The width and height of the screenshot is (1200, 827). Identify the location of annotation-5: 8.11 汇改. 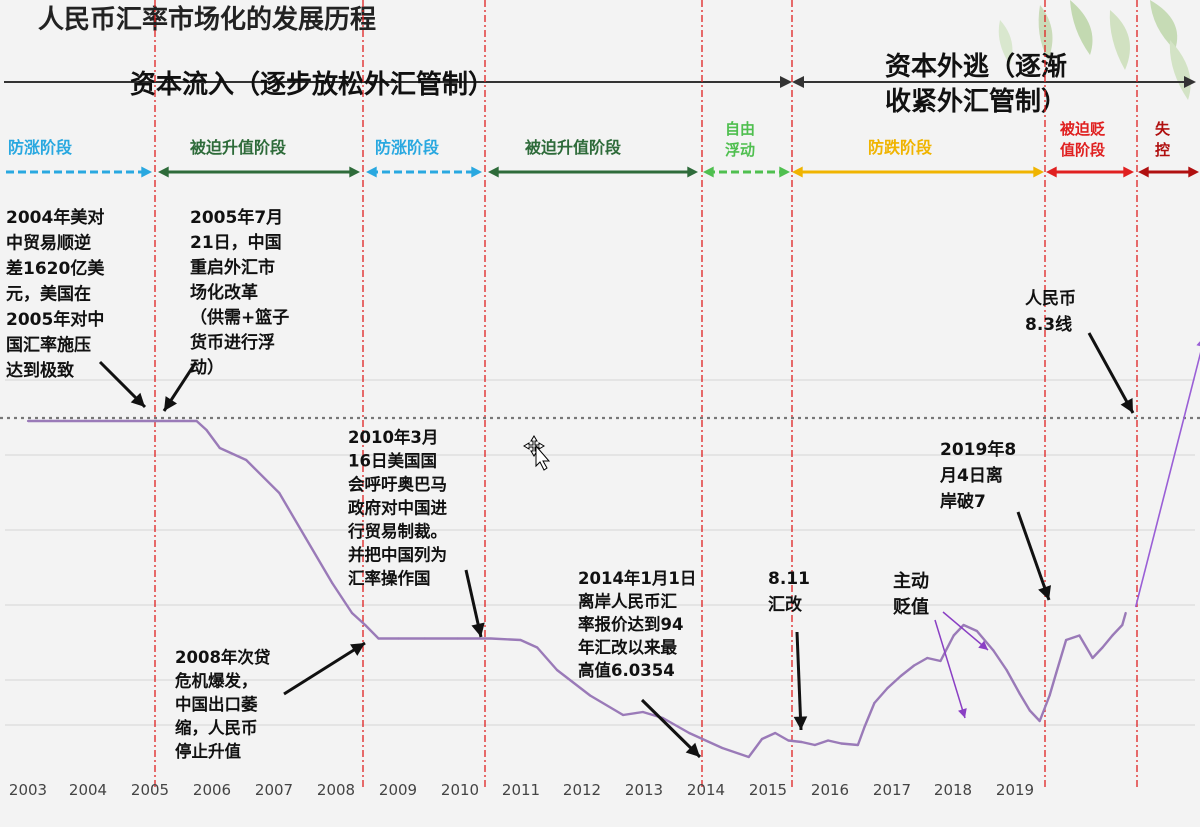
(789, 592).